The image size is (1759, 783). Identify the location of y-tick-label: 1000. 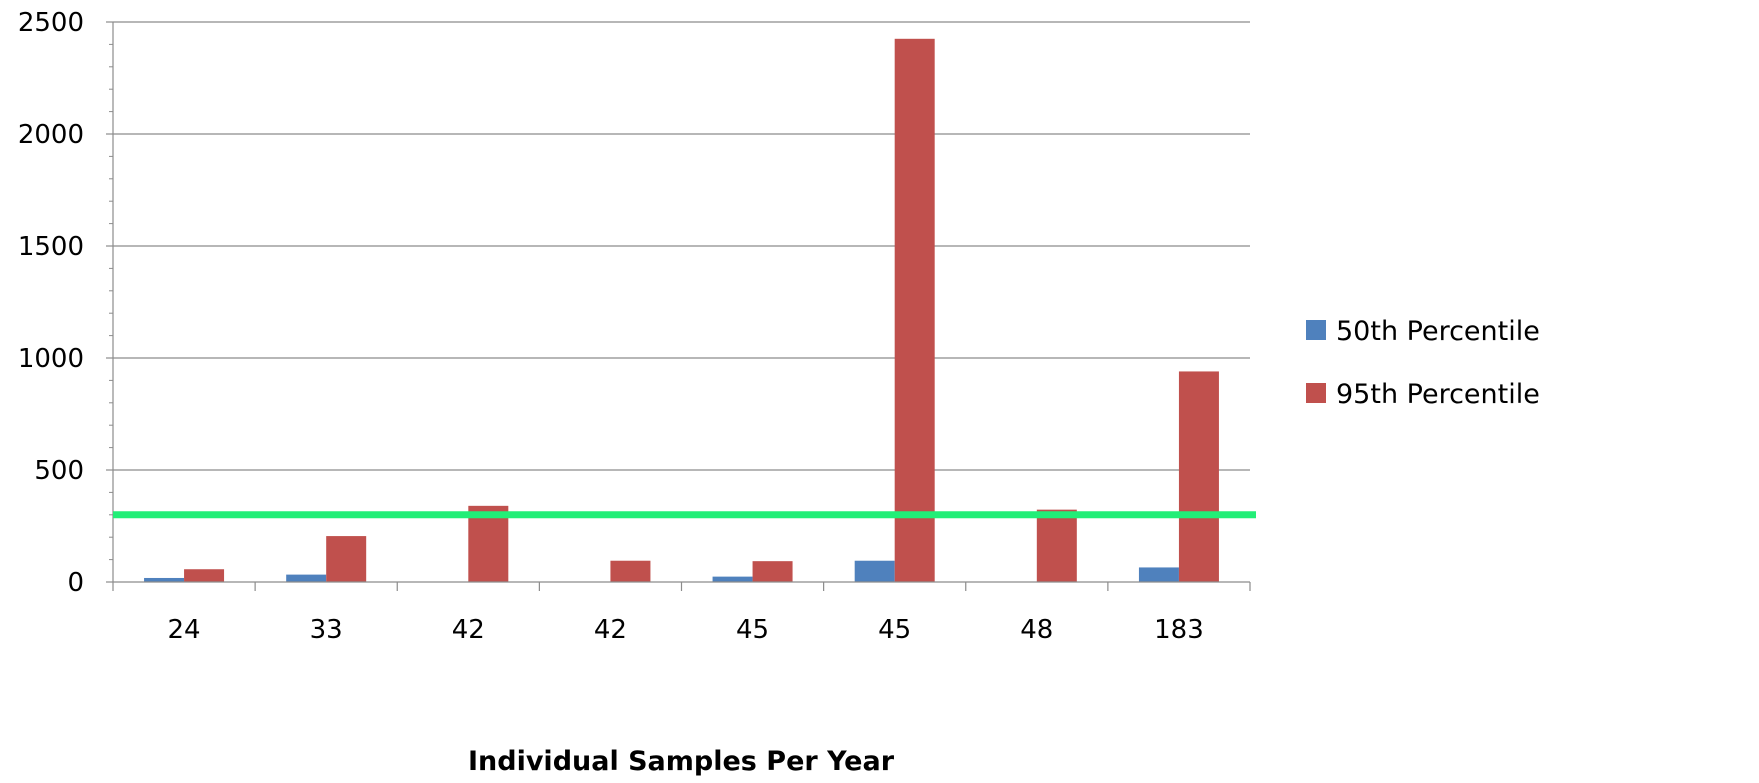
(51, 359).